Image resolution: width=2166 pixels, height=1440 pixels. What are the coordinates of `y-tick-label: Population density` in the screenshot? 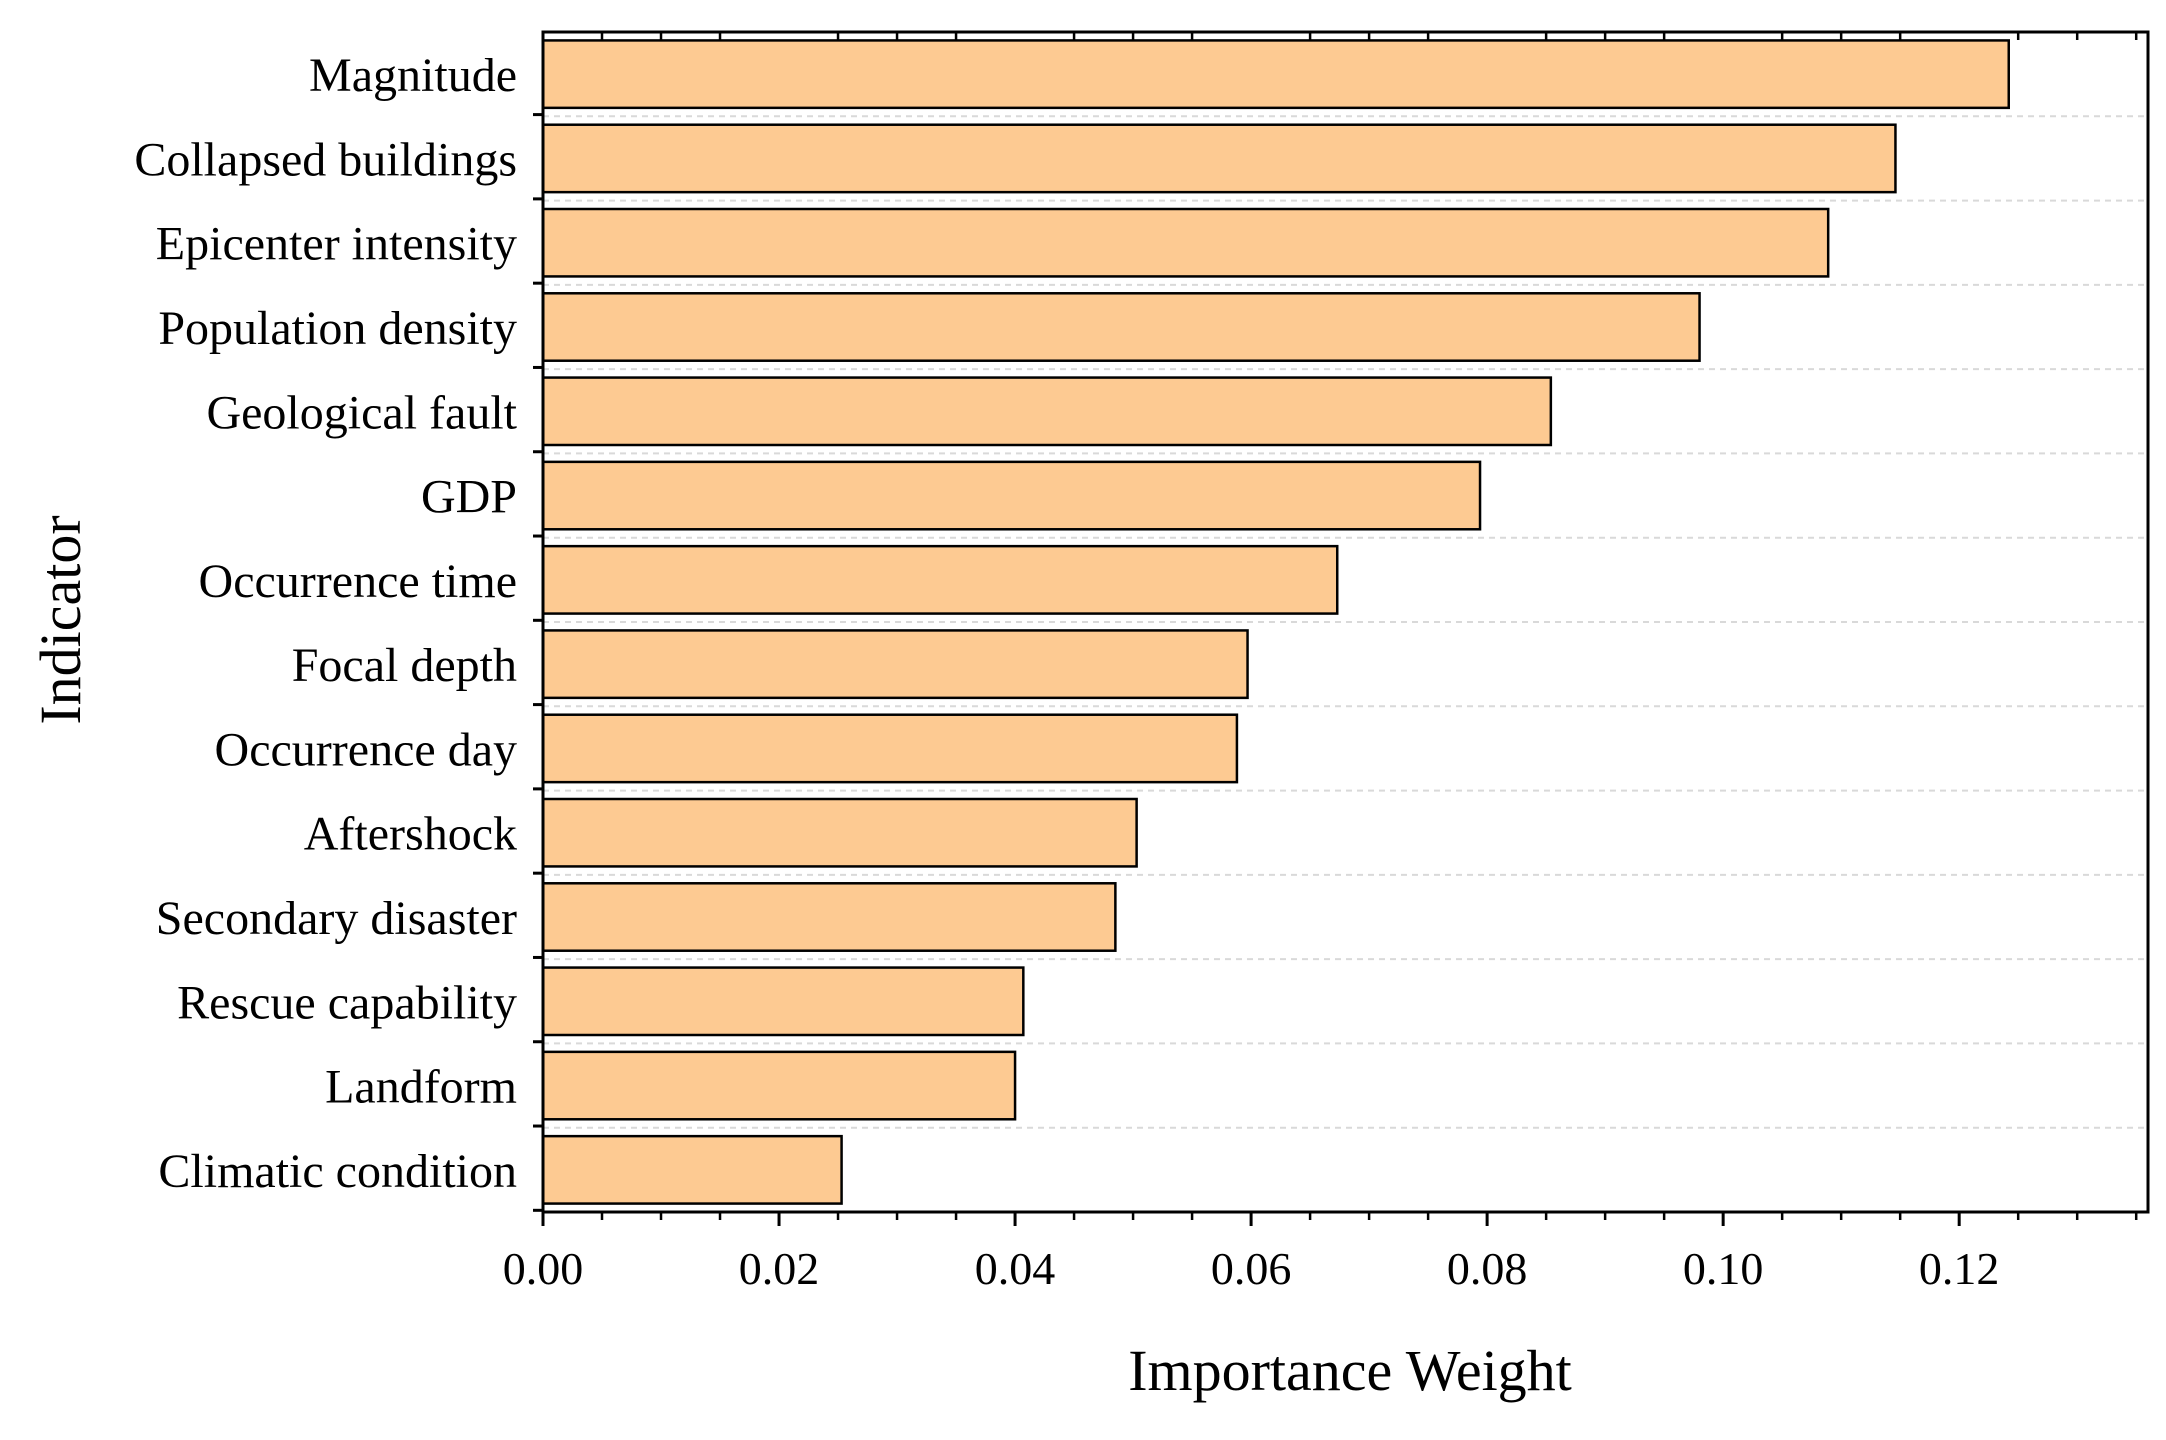 It's located at (337, 328).